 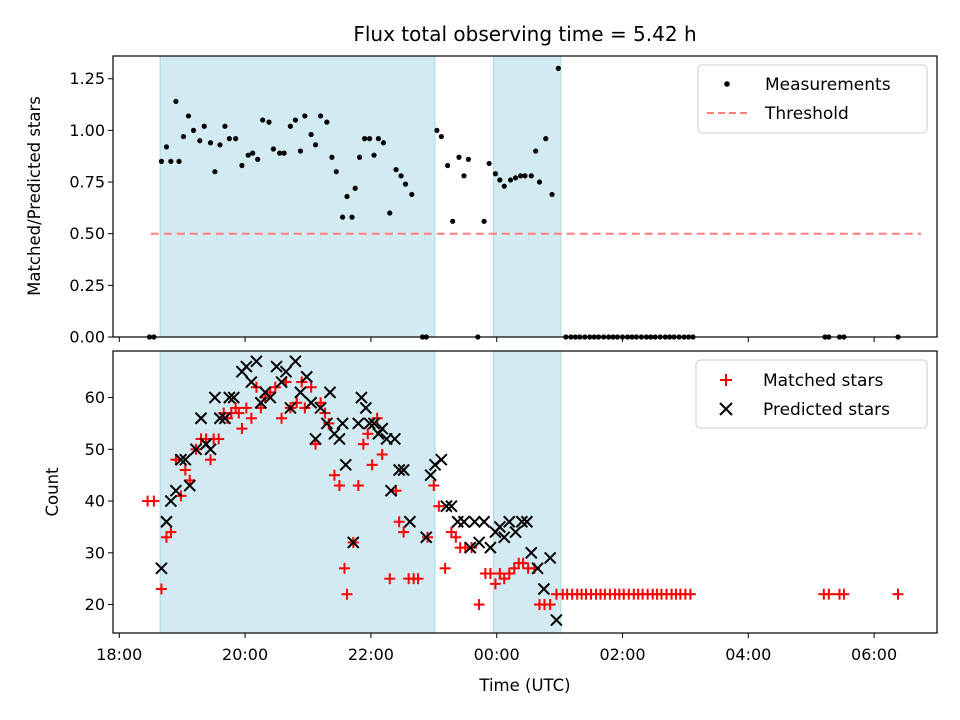 What do you see at coordinates (823, 381) in the screenshot?
I see `legend-matched-label: Matched stars` at bounding box center [823, 381].